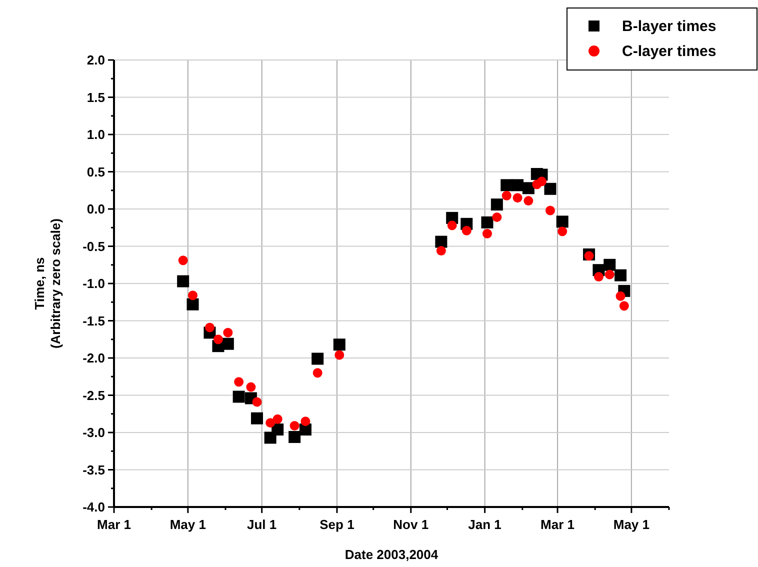  I want to click on y-tick-label: -4.0, so click(93, 507).